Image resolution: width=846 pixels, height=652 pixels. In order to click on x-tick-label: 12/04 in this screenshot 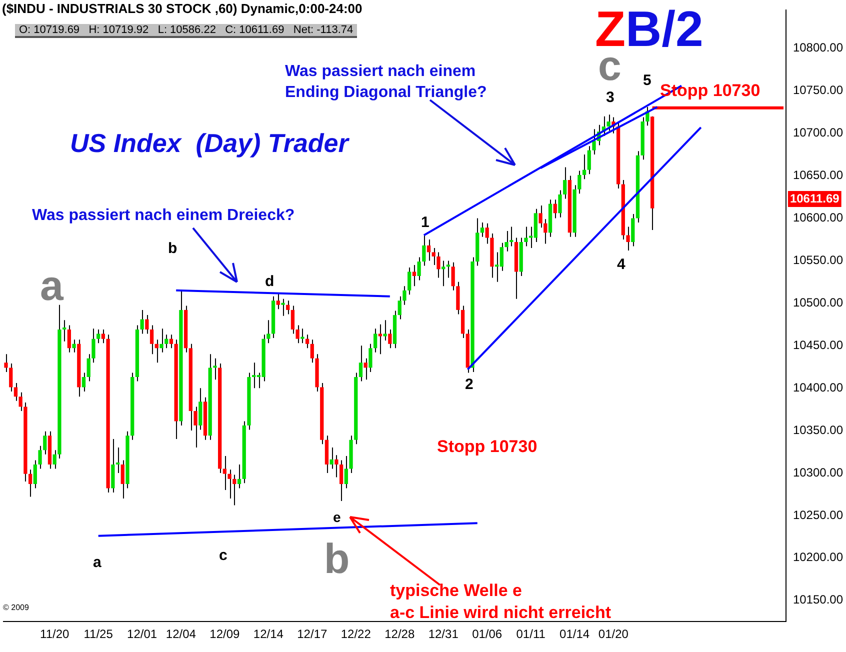, I will do `click(181, 634)`.